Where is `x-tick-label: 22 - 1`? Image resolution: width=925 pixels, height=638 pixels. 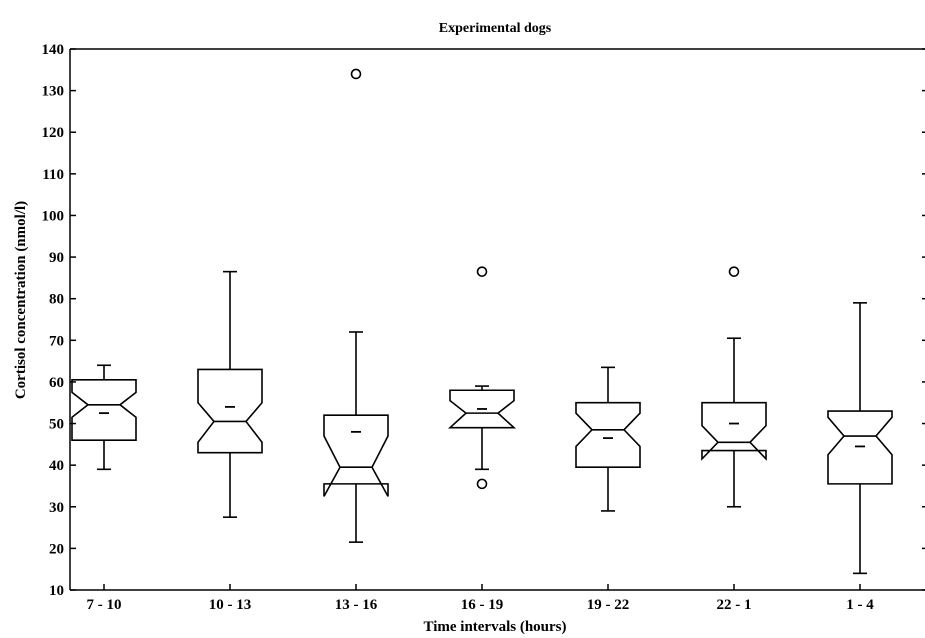
x-tick-label: 22 - 1 is located at coordinates (734, 605).